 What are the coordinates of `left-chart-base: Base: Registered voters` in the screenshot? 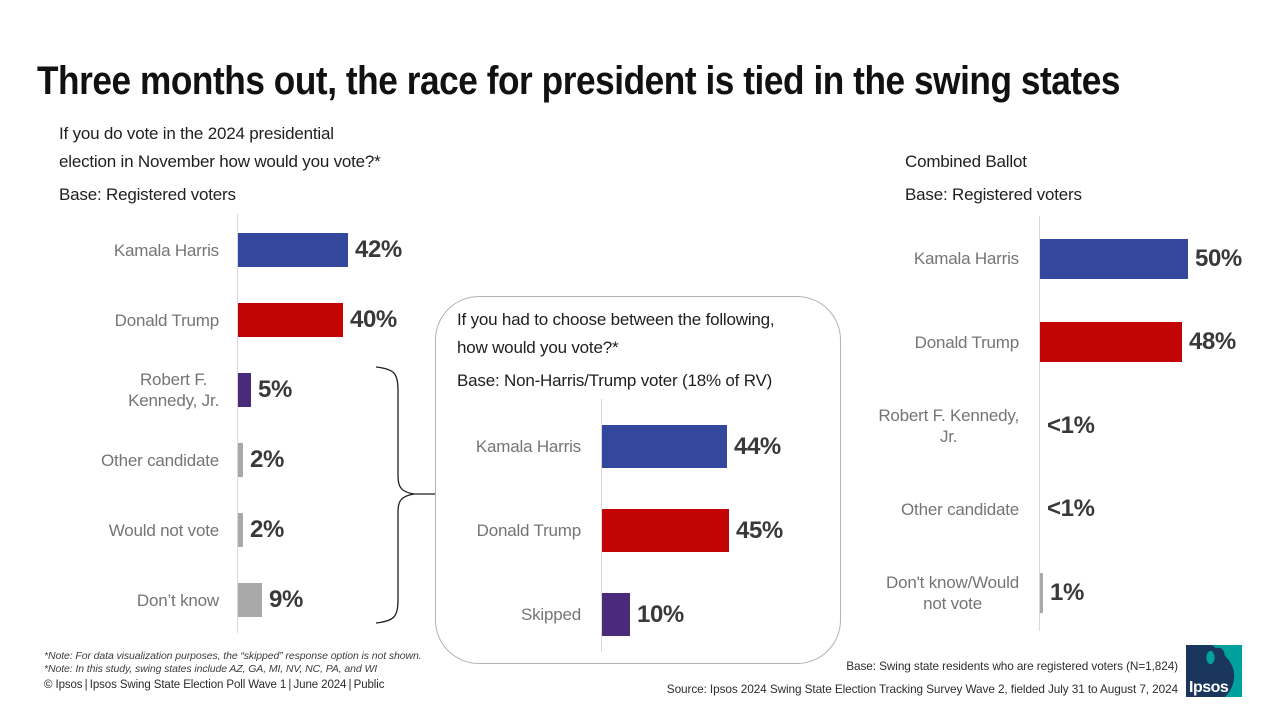 It's located at (147, 194).